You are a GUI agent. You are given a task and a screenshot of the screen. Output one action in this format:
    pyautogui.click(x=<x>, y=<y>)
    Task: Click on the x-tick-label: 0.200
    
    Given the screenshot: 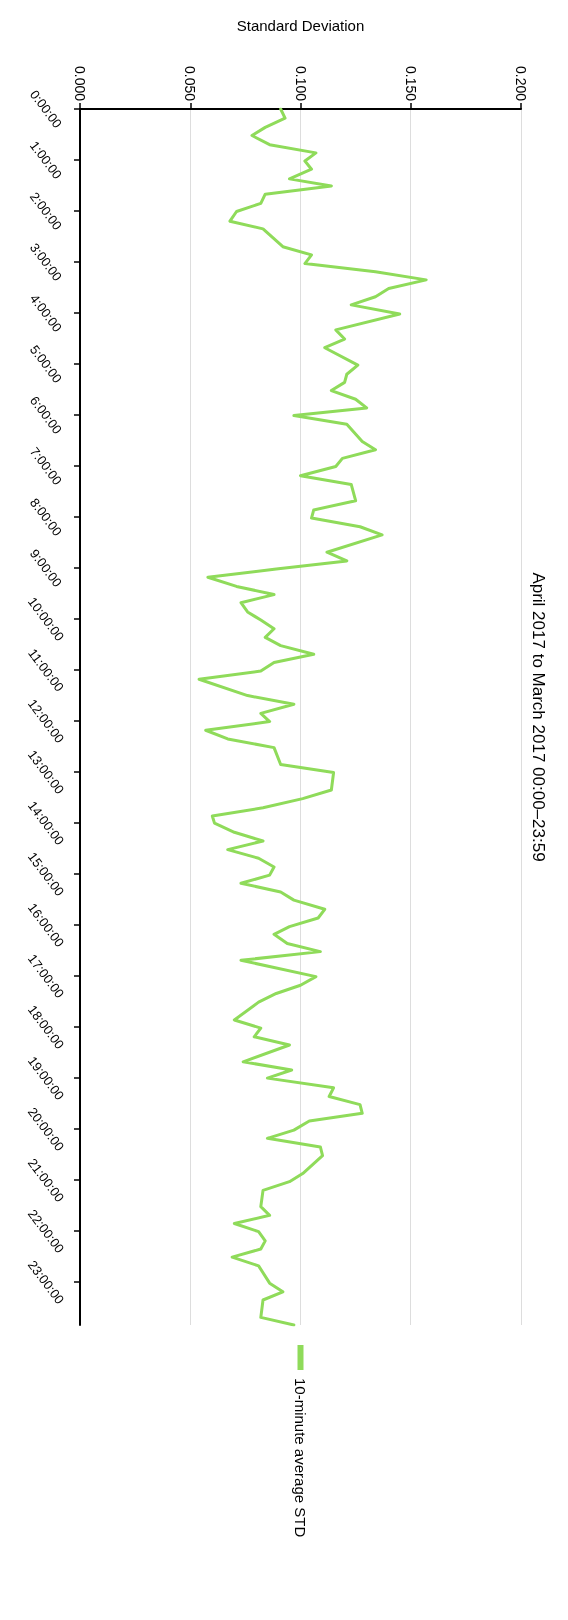 What is the action you would take?
    pyautogui.click(x=521, y=83)
    